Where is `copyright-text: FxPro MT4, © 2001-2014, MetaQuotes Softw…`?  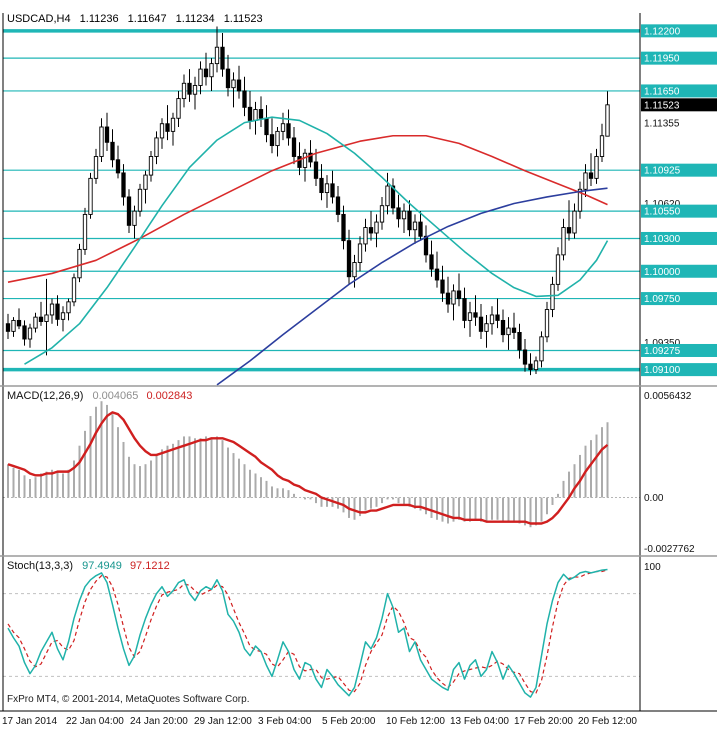
copyright-text: FxPro MT4, © 2001-2014, MetaQuotes Softw… is located at coordinates (128, 699).